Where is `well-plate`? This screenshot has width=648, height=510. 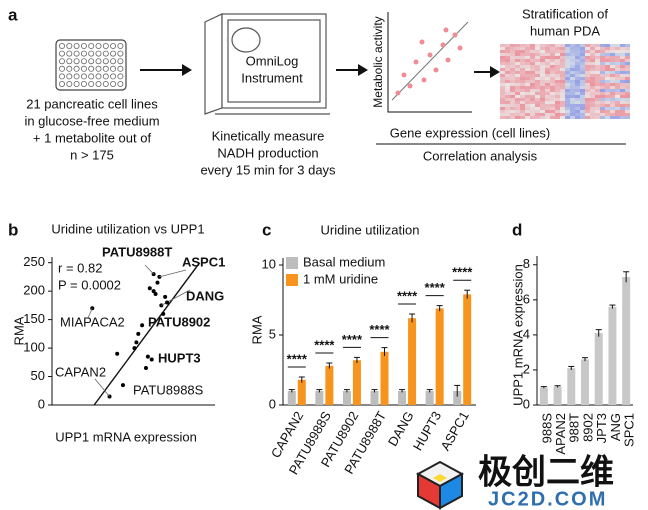
well-plate is located at coordinates (91, 65).